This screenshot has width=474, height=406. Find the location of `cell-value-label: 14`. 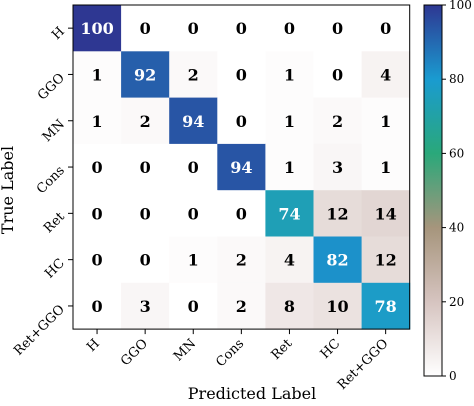

cell-value-label: 14 is located at coordinates (386, 213).